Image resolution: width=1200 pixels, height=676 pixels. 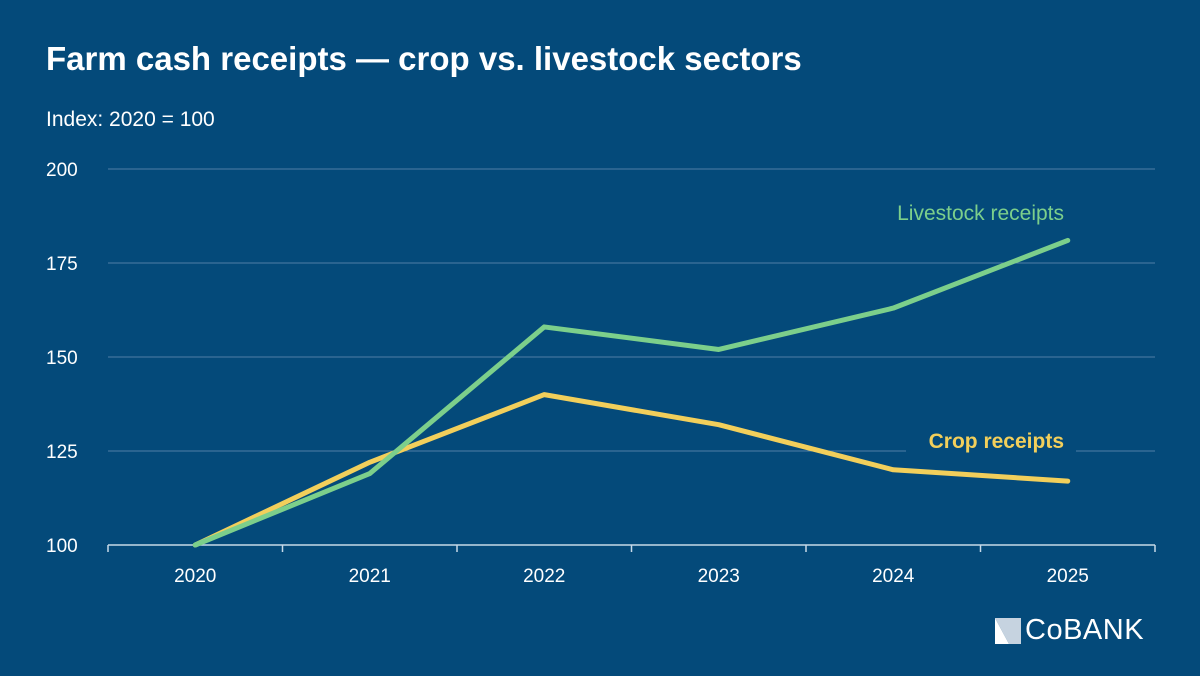 I want to click on cobank-logo: CoBANK, so click(x=1069, y=630).